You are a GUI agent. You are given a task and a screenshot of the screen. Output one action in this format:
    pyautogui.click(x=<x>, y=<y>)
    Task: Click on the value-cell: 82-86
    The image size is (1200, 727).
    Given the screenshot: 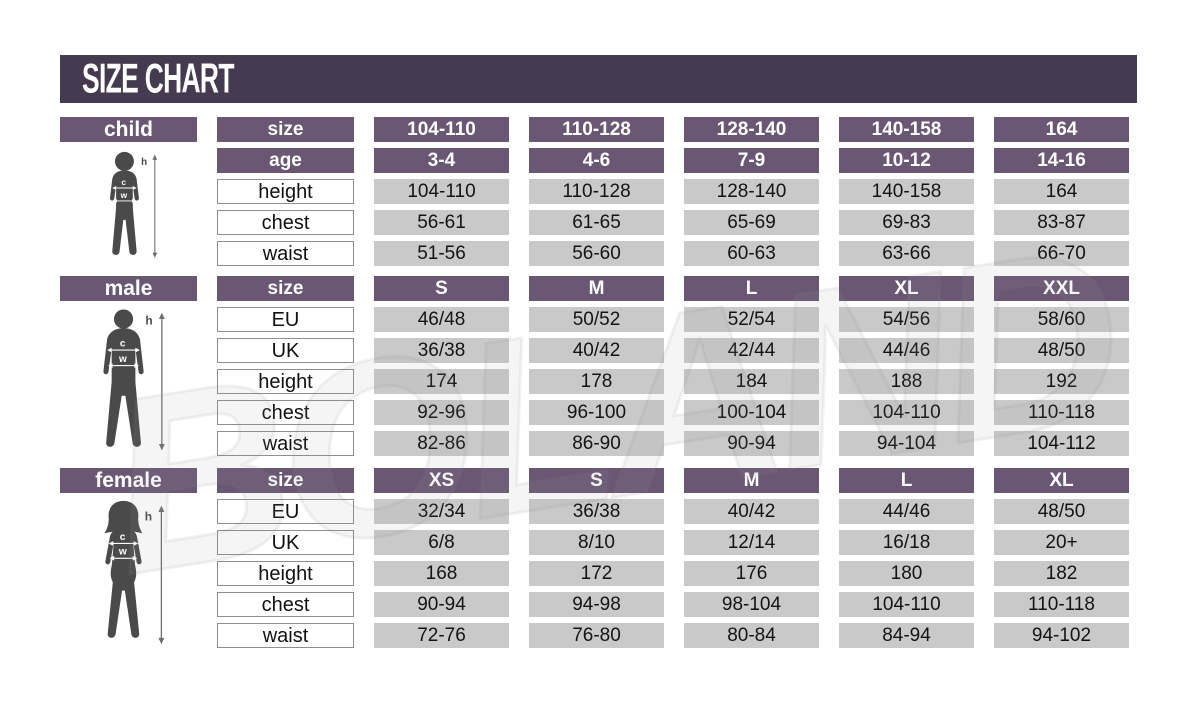 What is the action you would take?
    pyautogui.click(x=441, y=443)
    